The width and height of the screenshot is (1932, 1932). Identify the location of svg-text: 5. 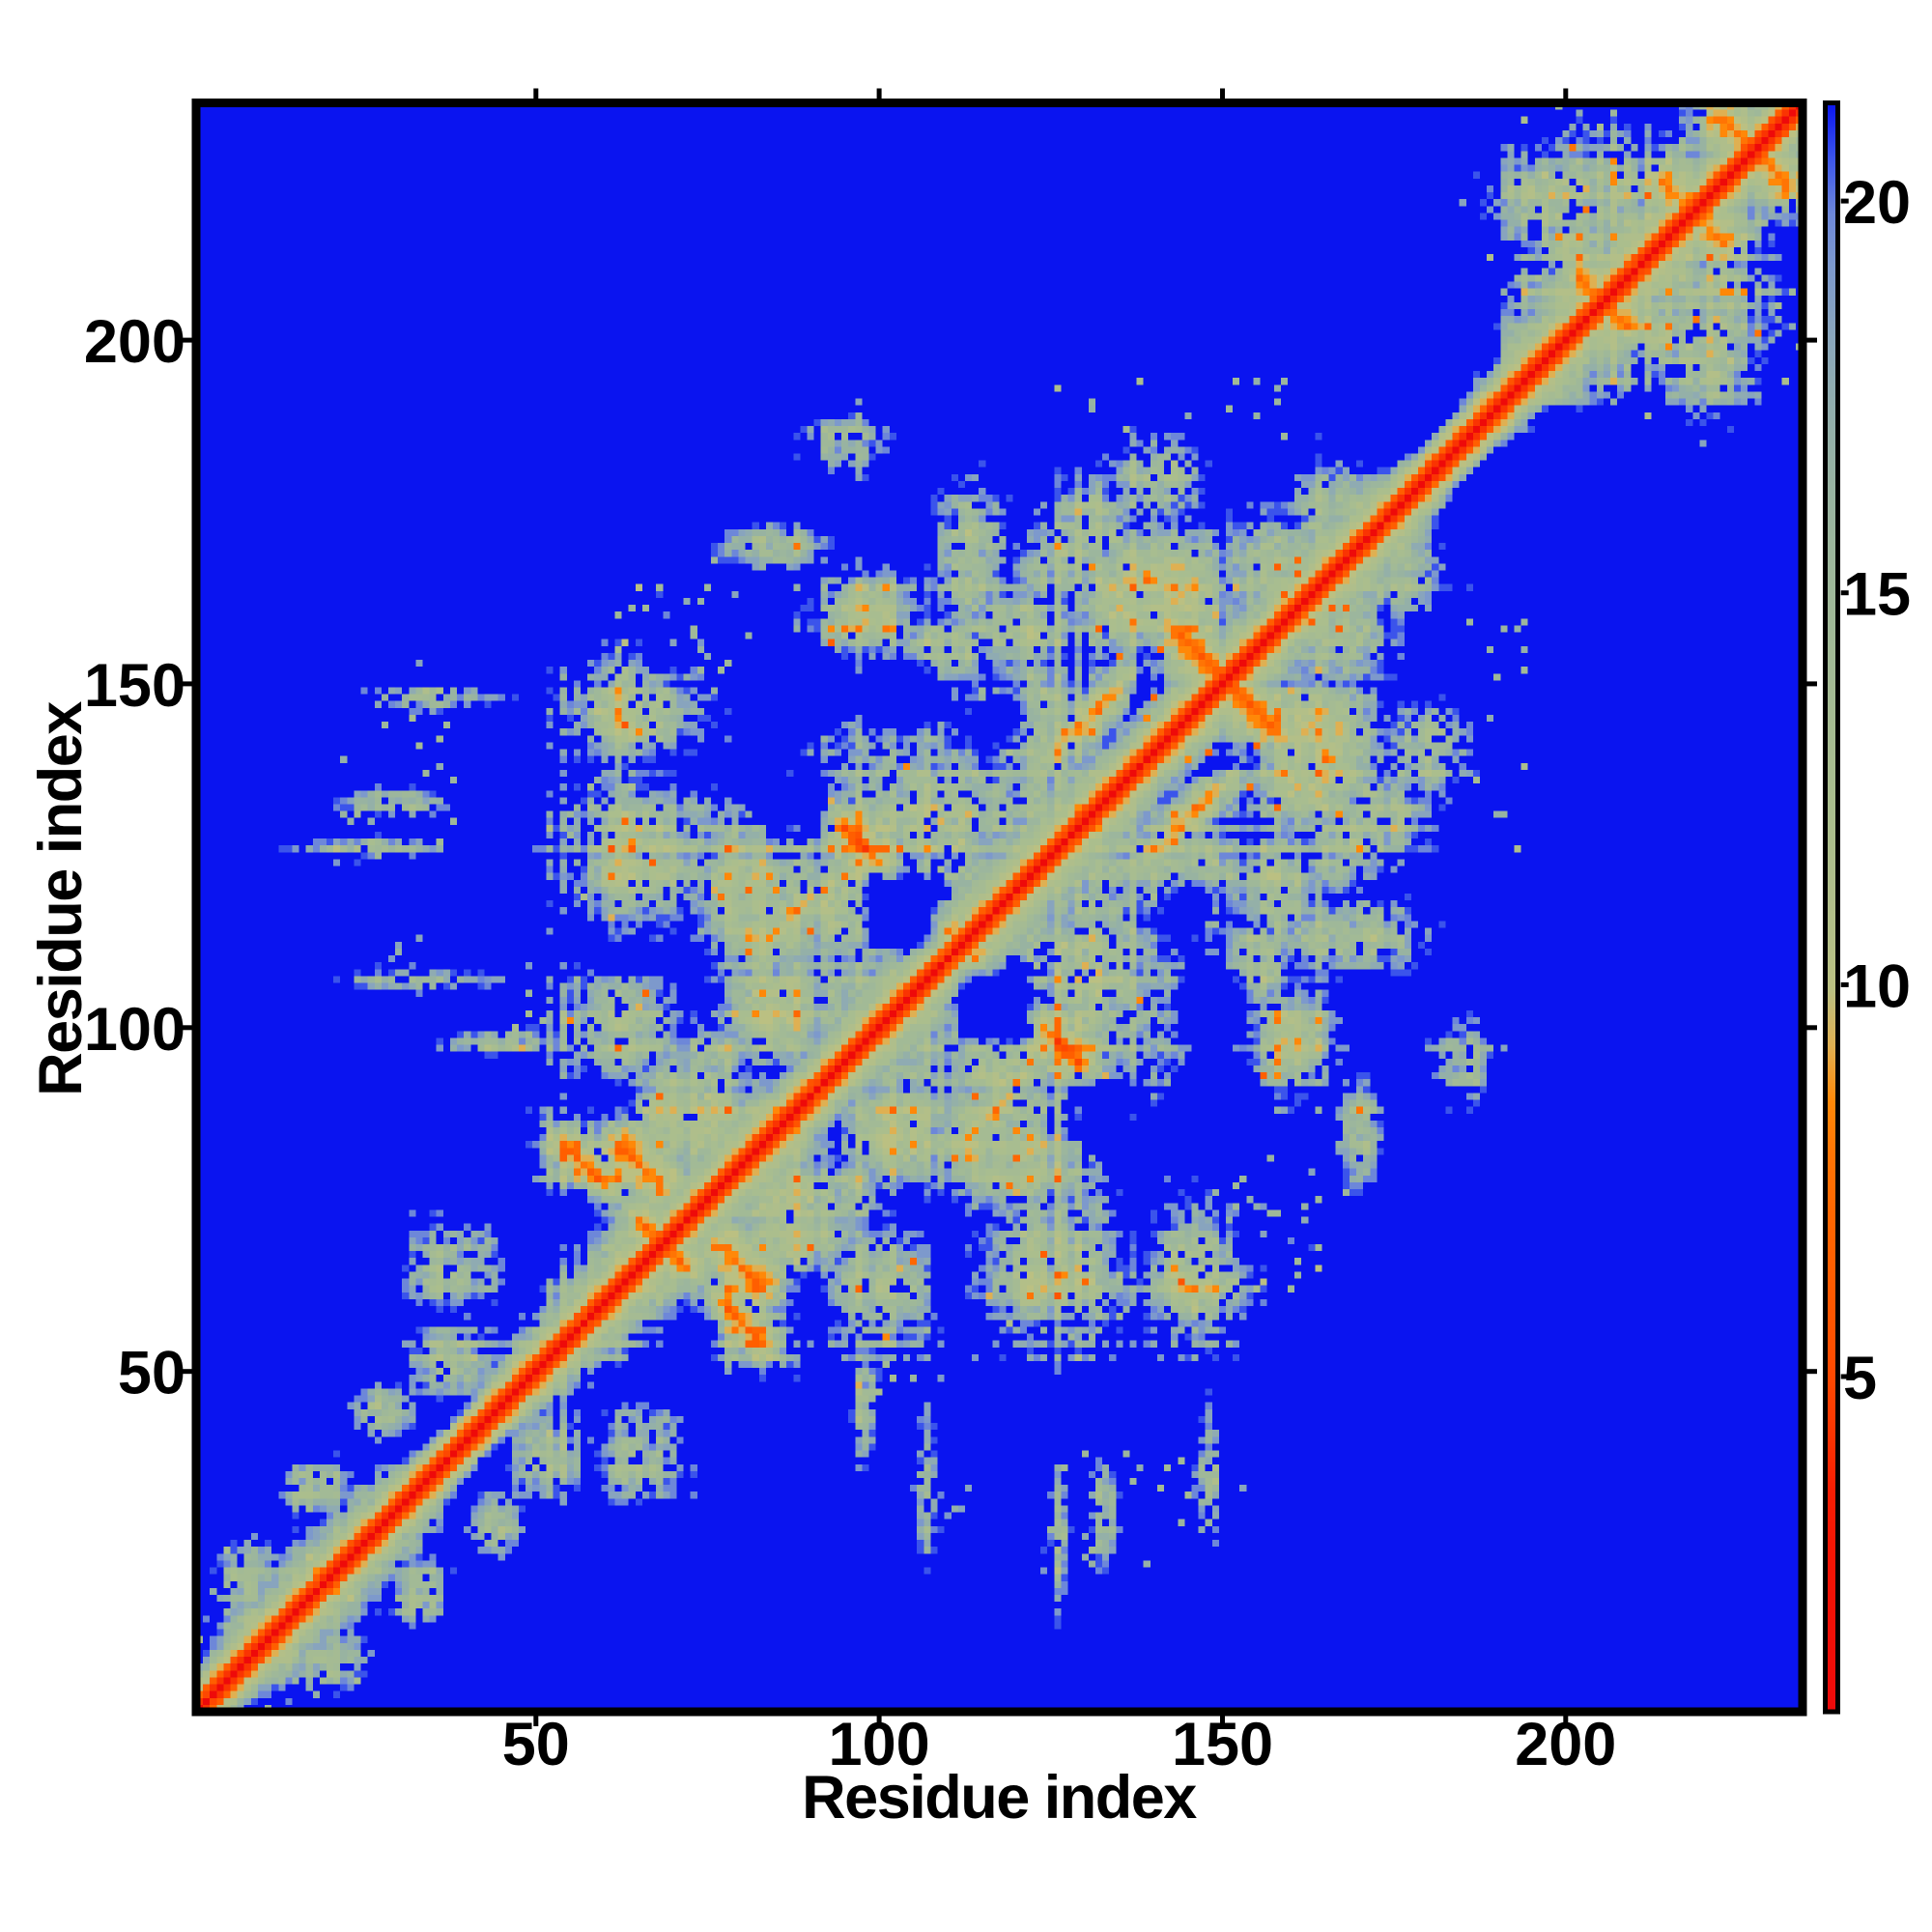
(1860, 1378).